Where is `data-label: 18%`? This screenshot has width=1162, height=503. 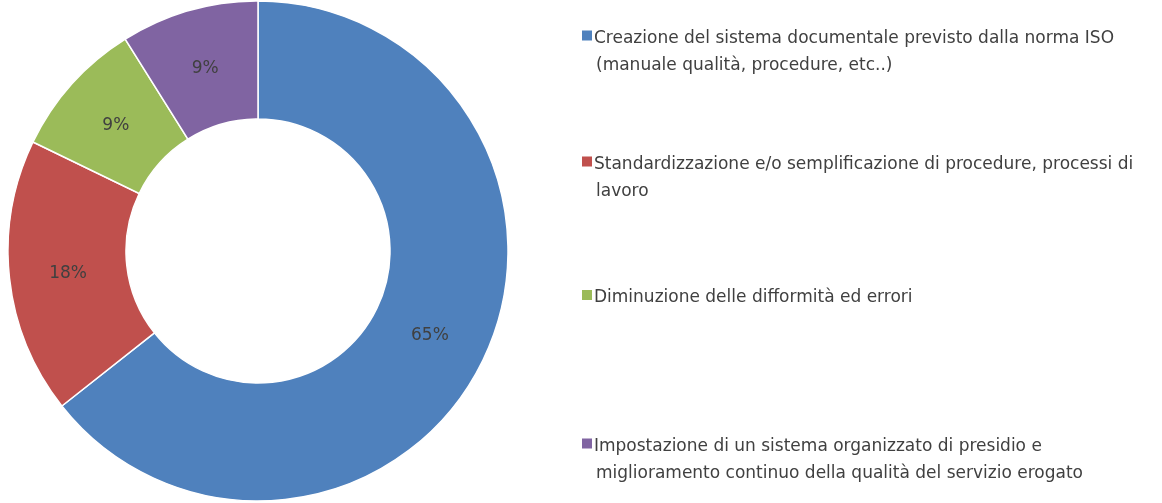 data-label: 18% is located at coordinates (68, 271).